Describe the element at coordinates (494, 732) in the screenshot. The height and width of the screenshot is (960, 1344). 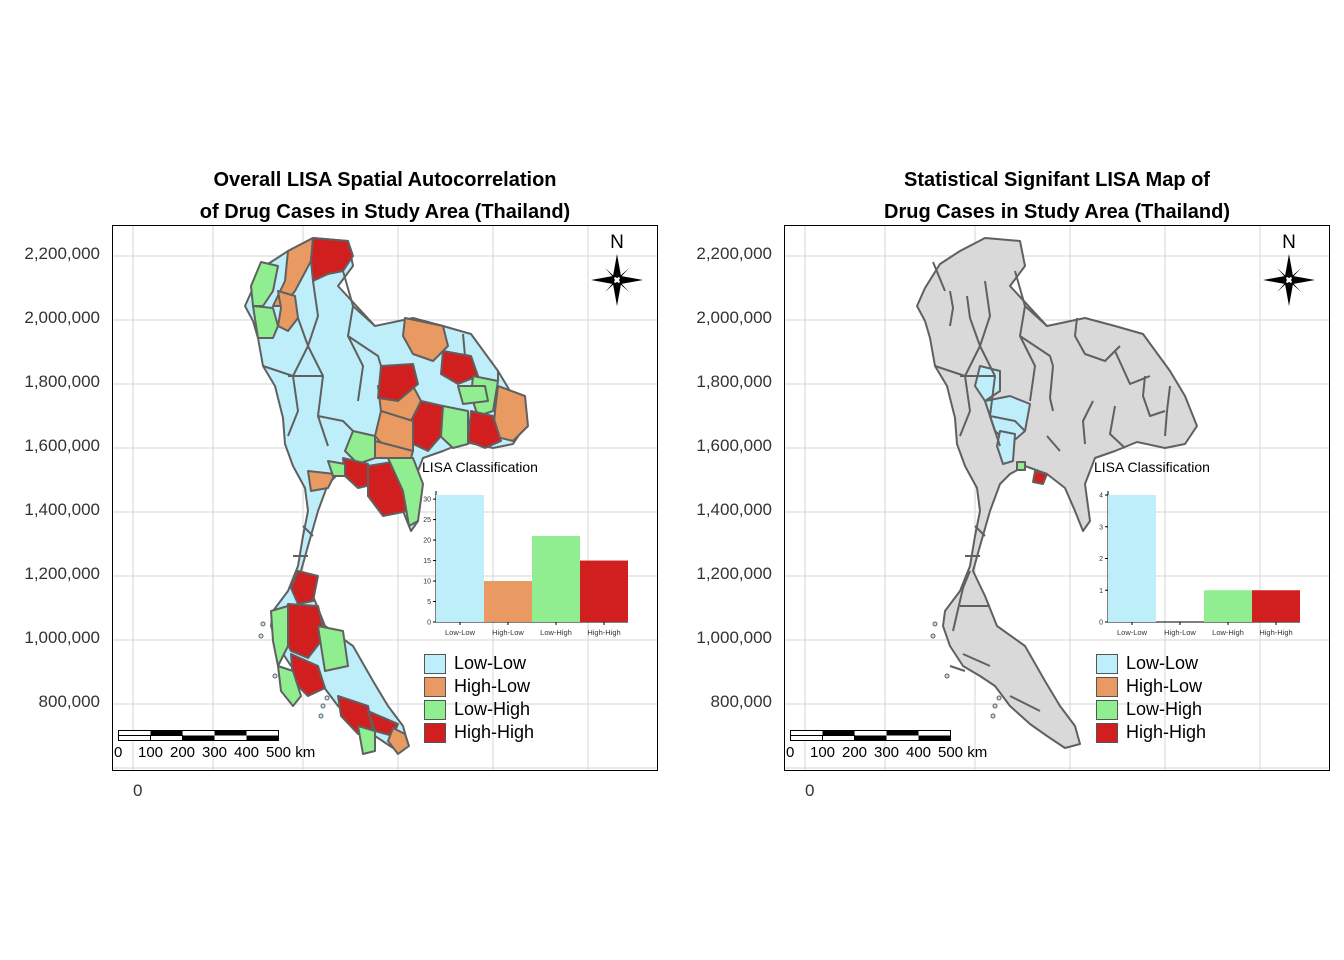
I see `legend-label: High-High` at that location.